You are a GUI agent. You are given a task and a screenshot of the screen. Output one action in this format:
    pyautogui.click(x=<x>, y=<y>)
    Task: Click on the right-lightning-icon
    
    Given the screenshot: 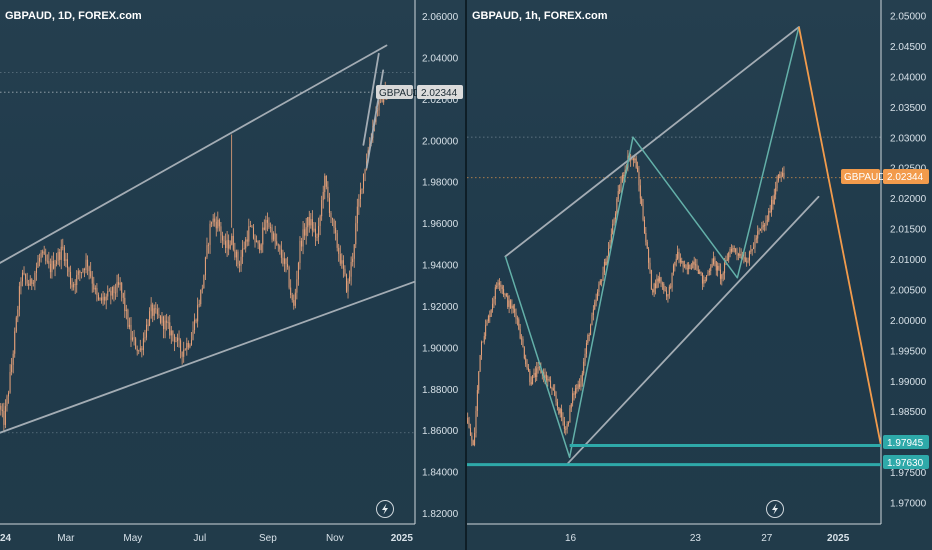 What is the action you would take?
    pyautogui.click(x=775, y=509)
    